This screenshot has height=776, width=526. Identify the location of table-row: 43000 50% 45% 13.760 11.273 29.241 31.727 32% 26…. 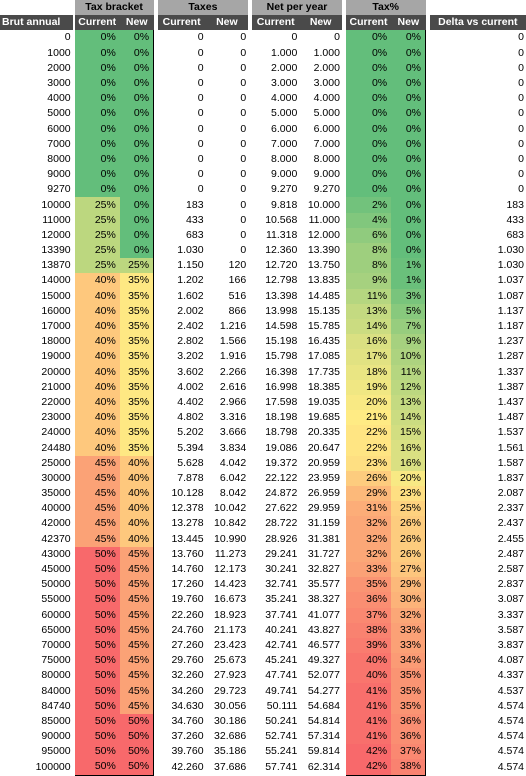
(263, 554).